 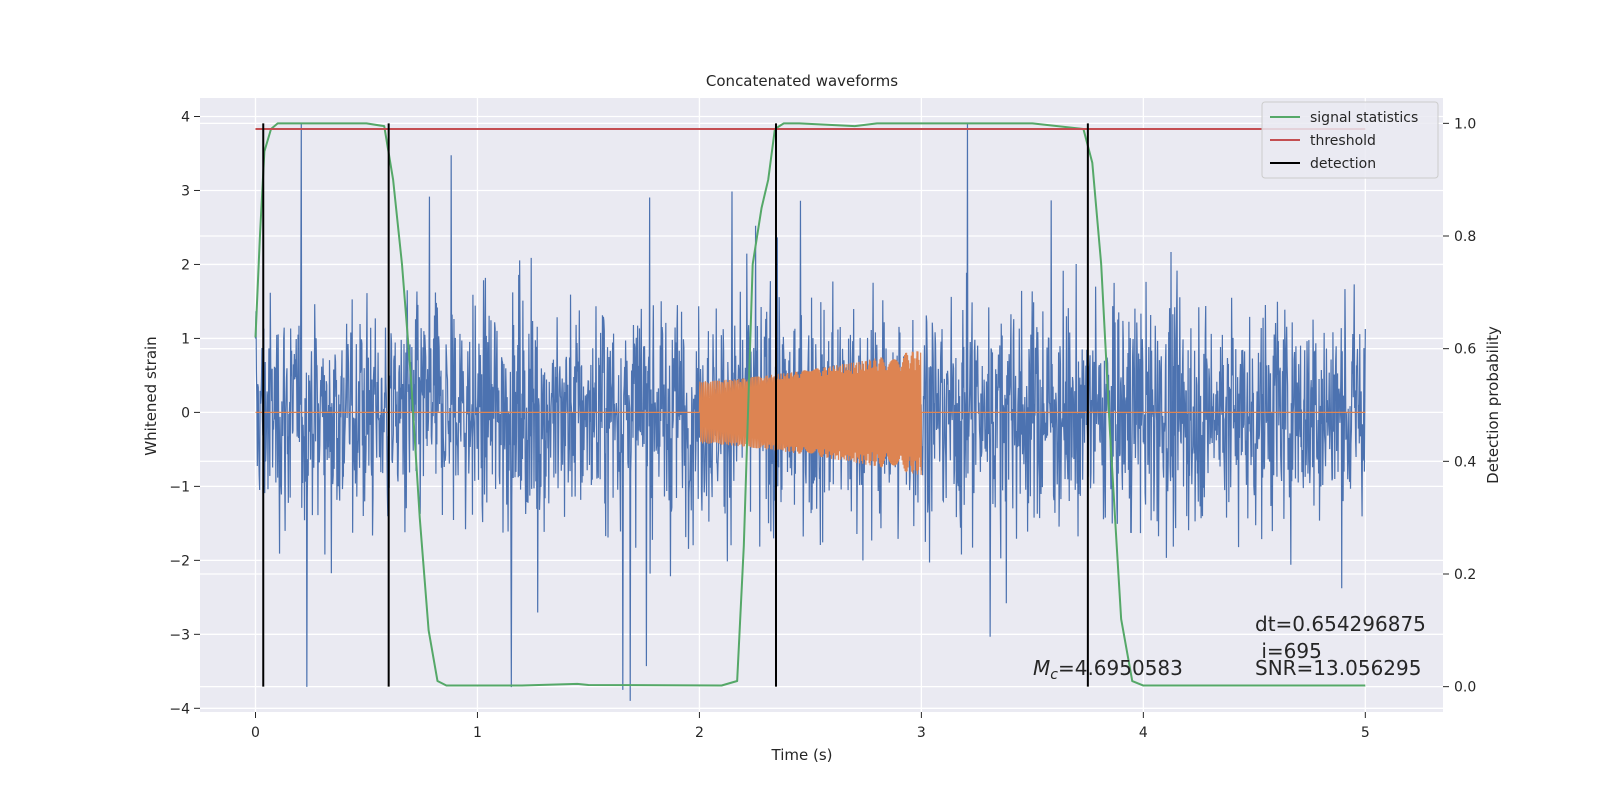 I want to click on y-tick-label: −3, so click(x=179, y=635).